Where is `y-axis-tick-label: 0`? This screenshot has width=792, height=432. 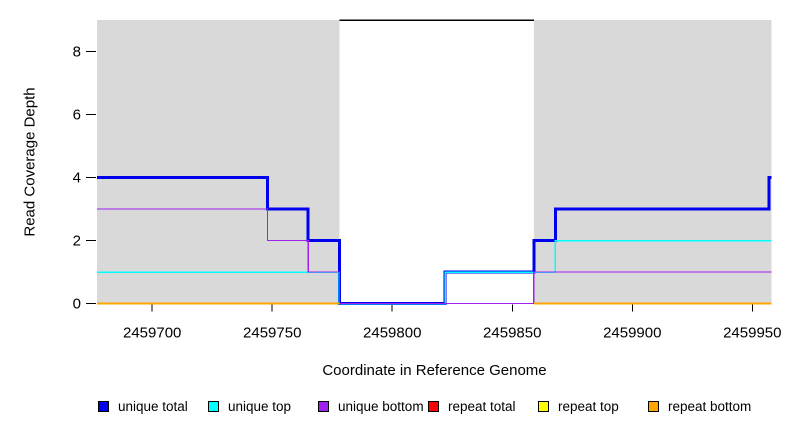
y-axis-tick-label: 0 is located at coordinates (77, 304).